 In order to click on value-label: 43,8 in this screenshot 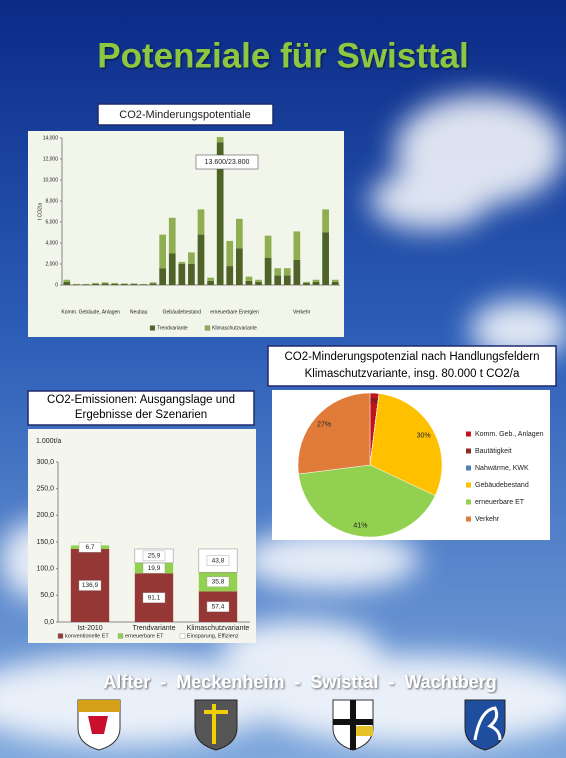, I will do `click(218, 560)`.